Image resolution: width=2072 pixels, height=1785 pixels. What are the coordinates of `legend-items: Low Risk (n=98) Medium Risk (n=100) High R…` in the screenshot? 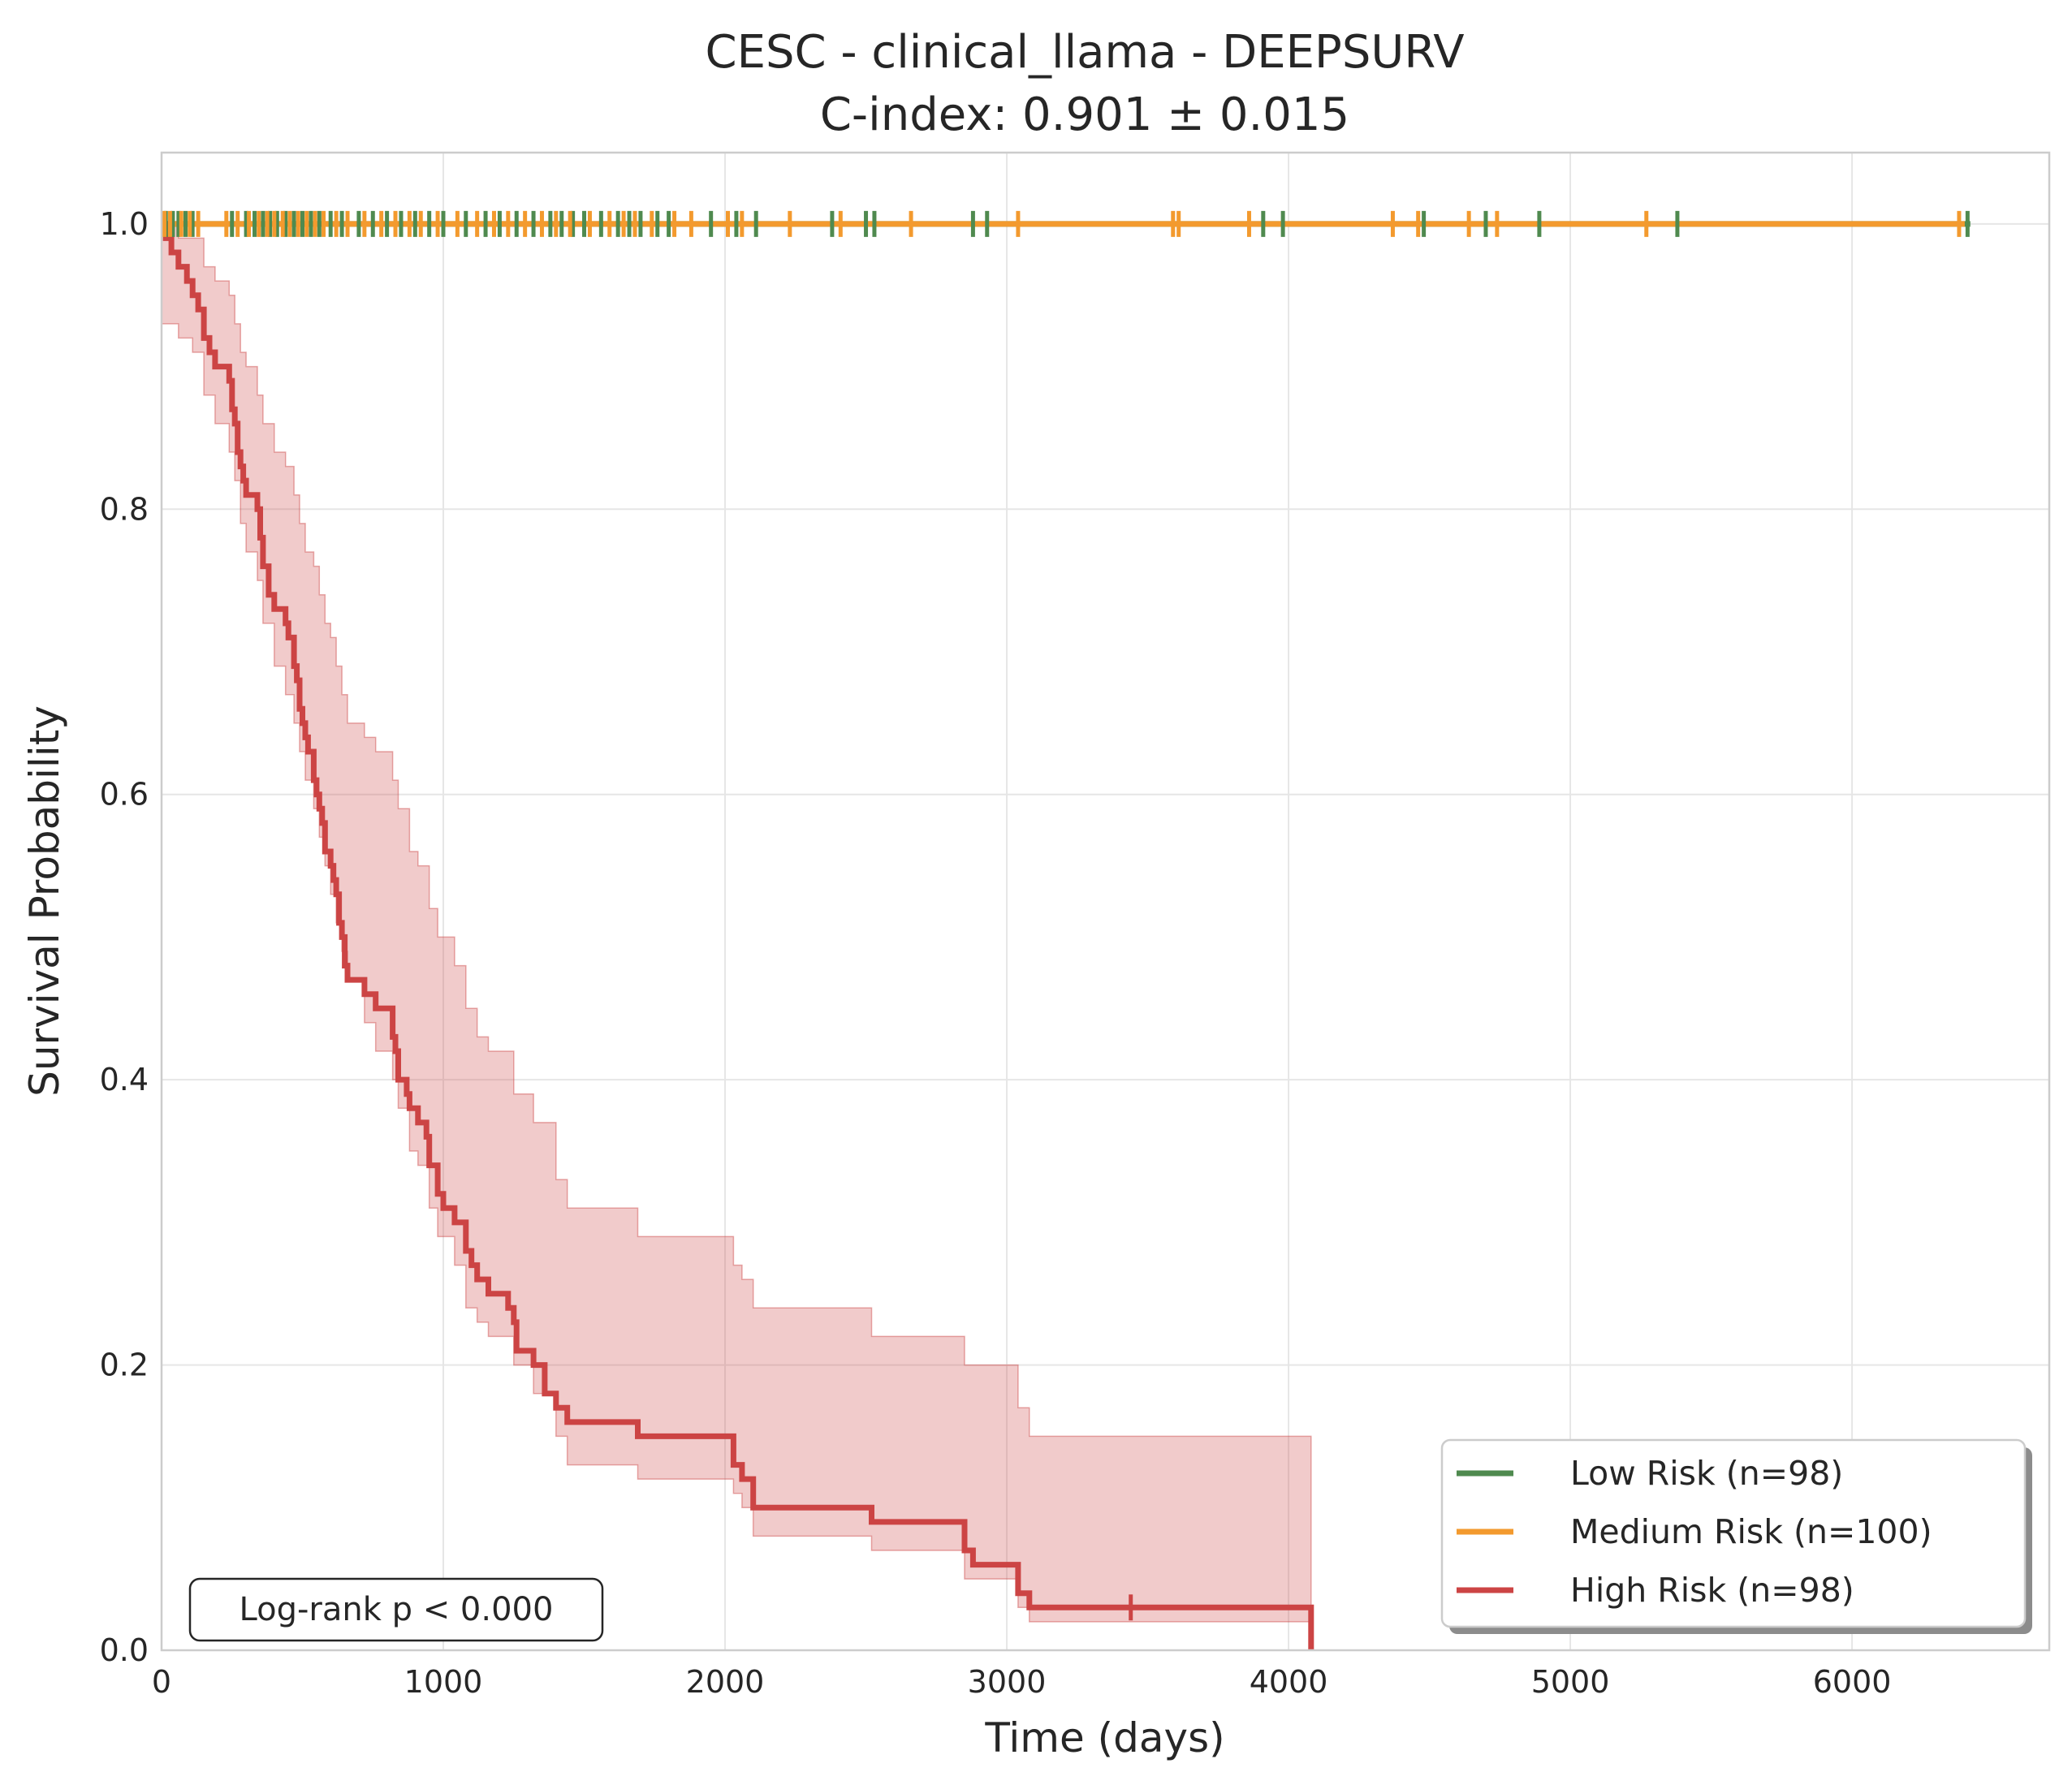 It's located at (1694, 1532).